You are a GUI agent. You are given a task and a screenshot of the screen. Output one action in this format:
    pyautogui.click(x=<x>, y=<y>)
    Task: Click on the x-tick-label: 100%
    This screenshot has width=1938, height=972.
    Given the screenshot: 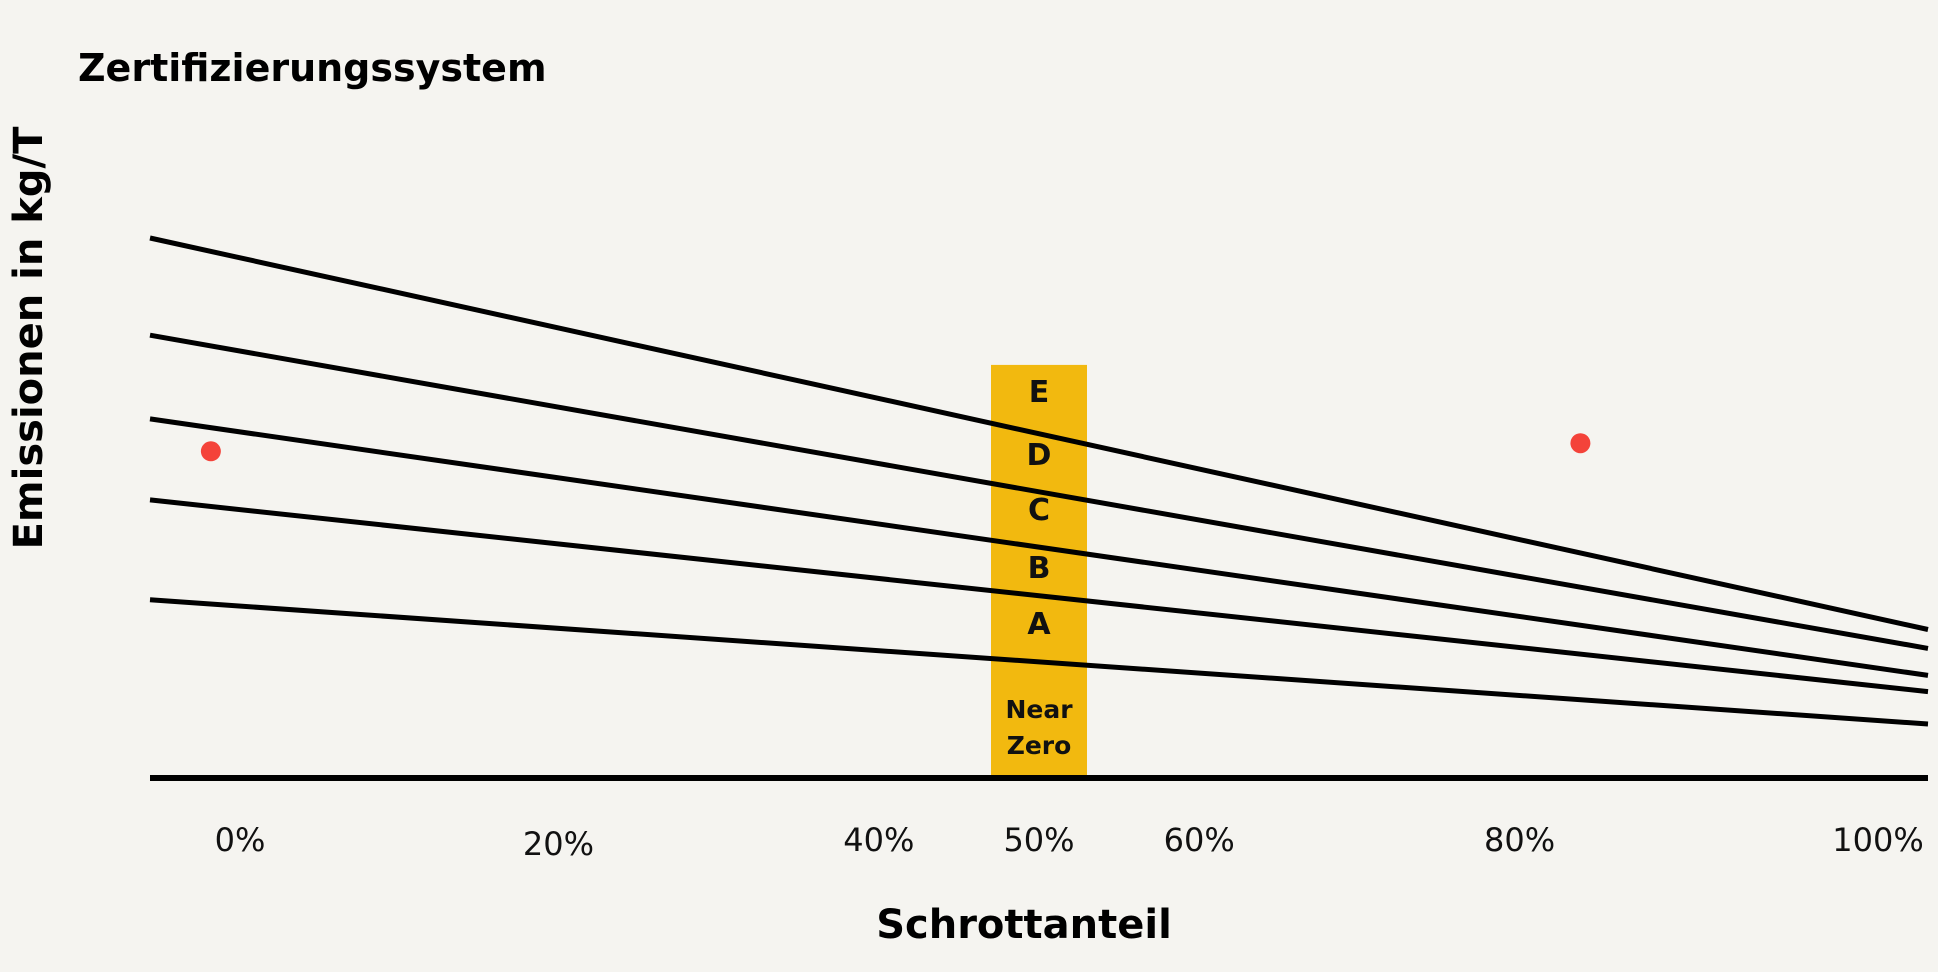 What is the action you would take?
    pyautogui.click(x=1877, y=840)
    